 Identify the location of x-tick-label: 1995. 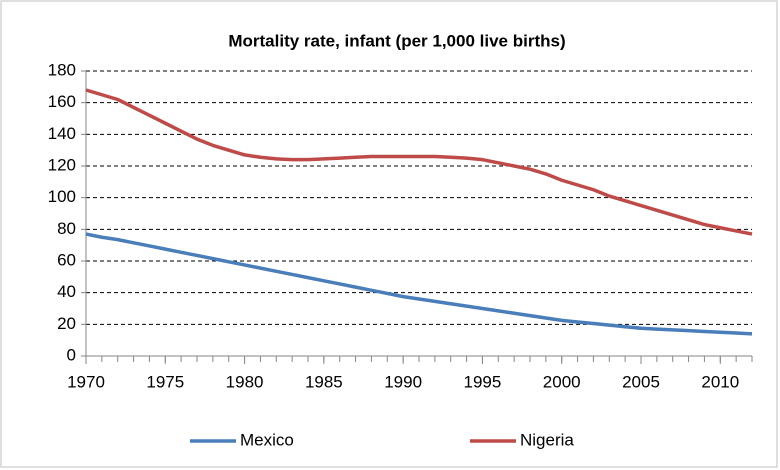
(483, 381).